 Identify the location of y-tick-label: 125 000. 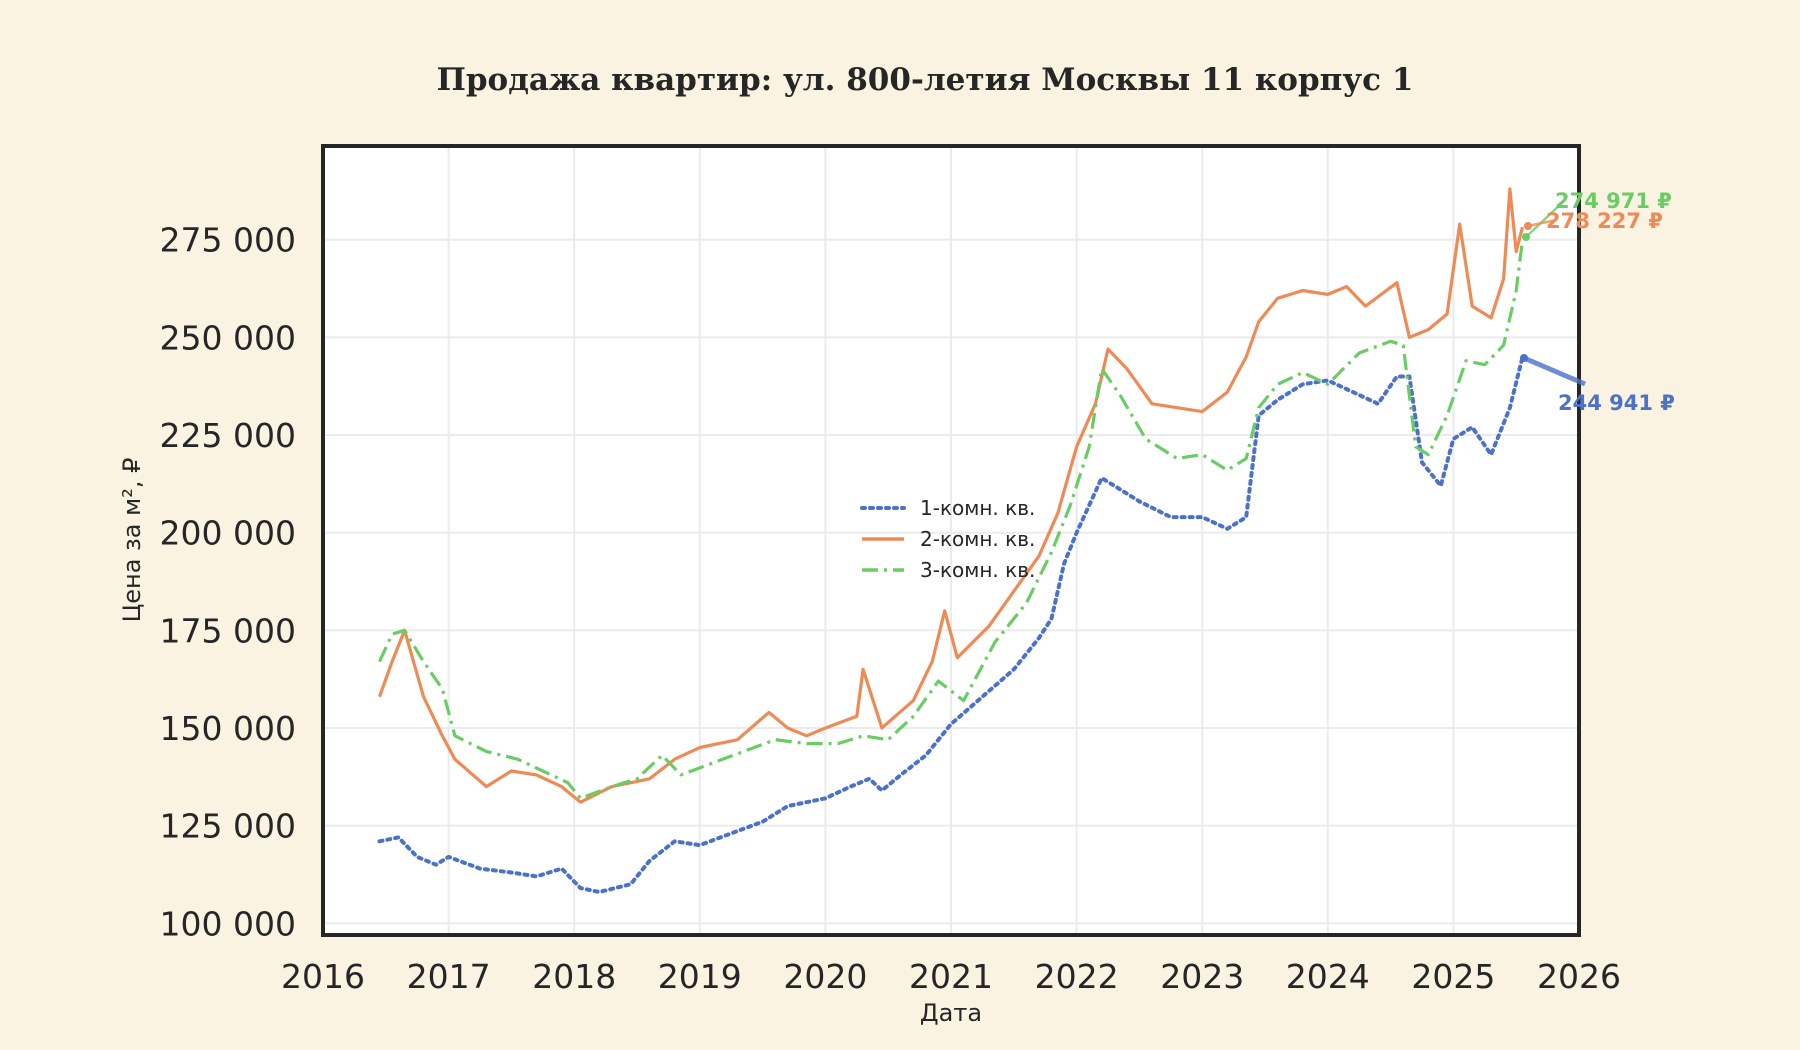
(228, 826).